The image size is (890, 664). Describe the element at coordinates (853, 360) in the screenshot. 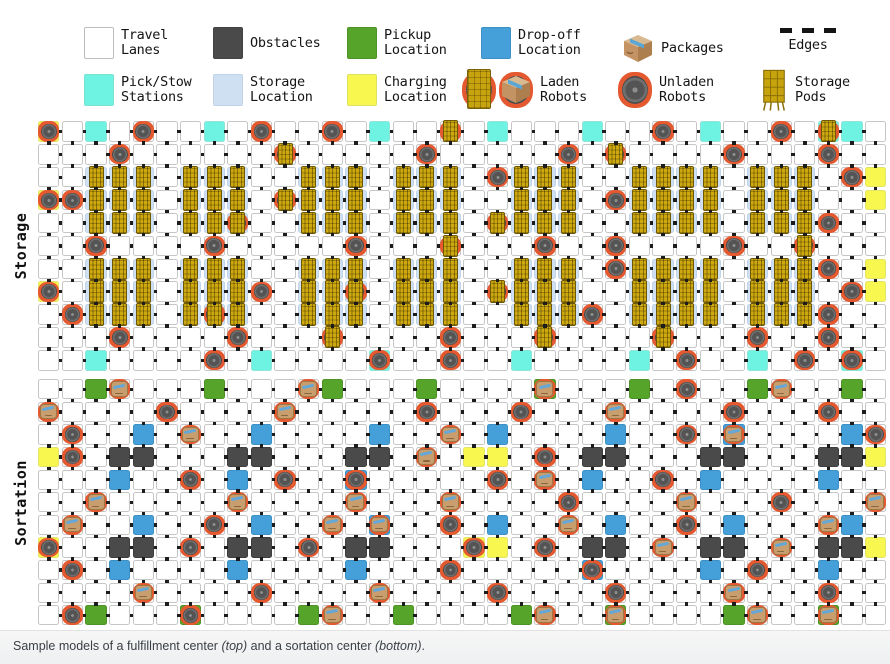

I see `cell-pickstow` at that location.